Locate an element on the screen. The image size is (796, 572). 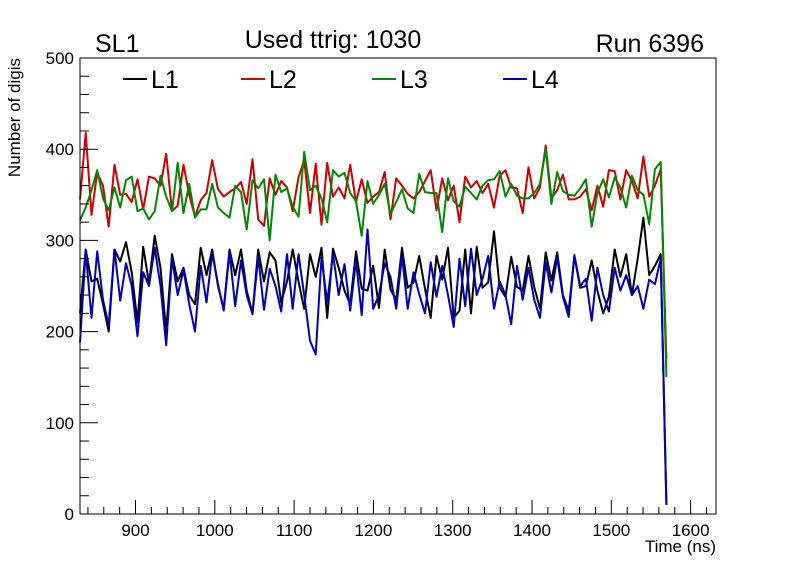
y-axis-label: Number of digis is located at coordinates (14, 117).